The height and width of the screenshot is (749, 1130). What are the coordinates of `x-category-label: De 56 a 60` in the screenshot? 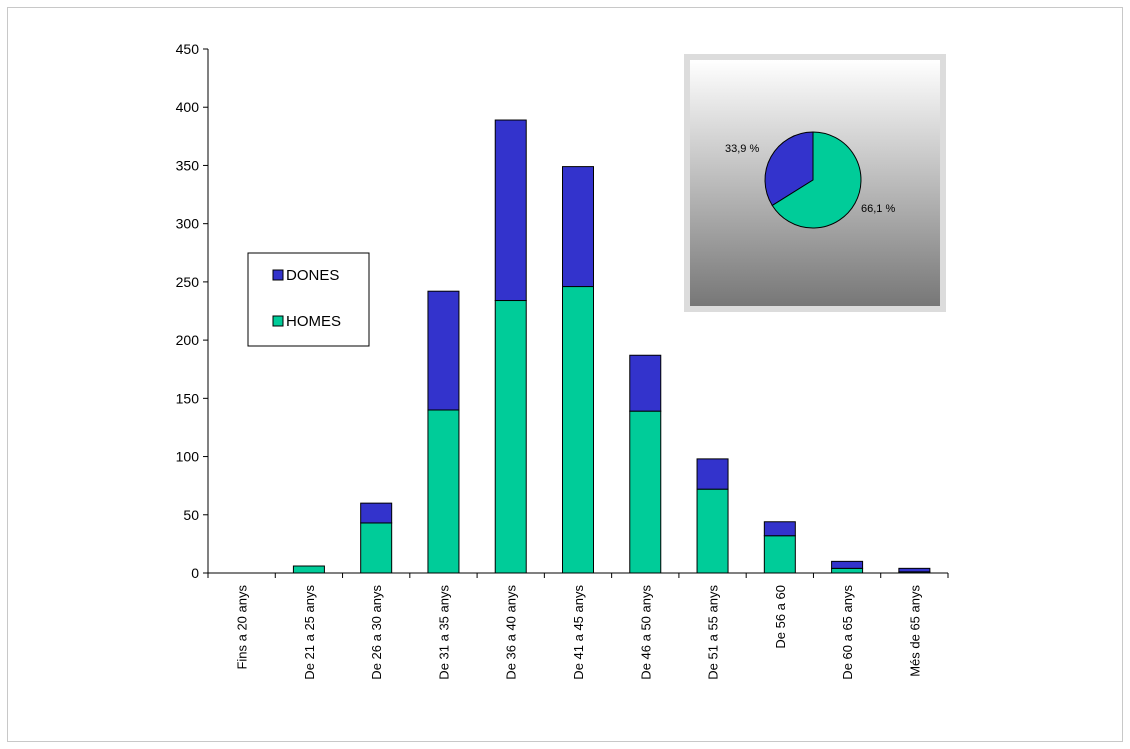 It's located at (780, 617).